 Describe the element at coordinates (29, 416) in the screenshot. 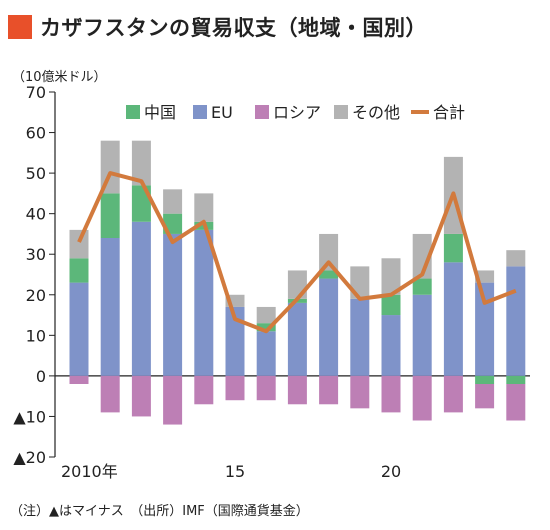

I see `y-tick-label: ▲10` at that location.